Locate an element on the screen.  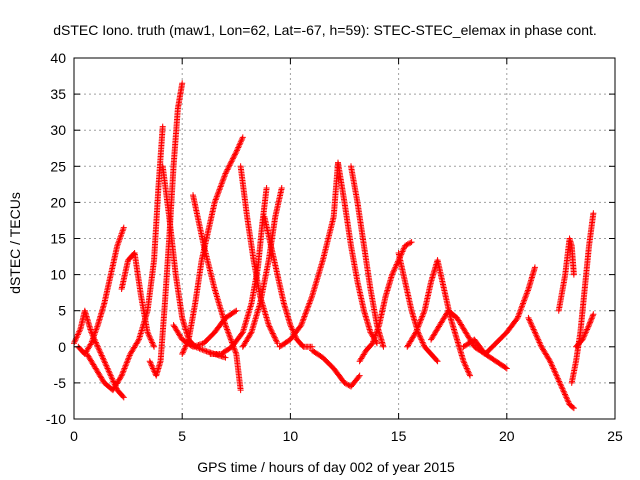
x-tick-label: 0 is located at coordinates (74, 436).